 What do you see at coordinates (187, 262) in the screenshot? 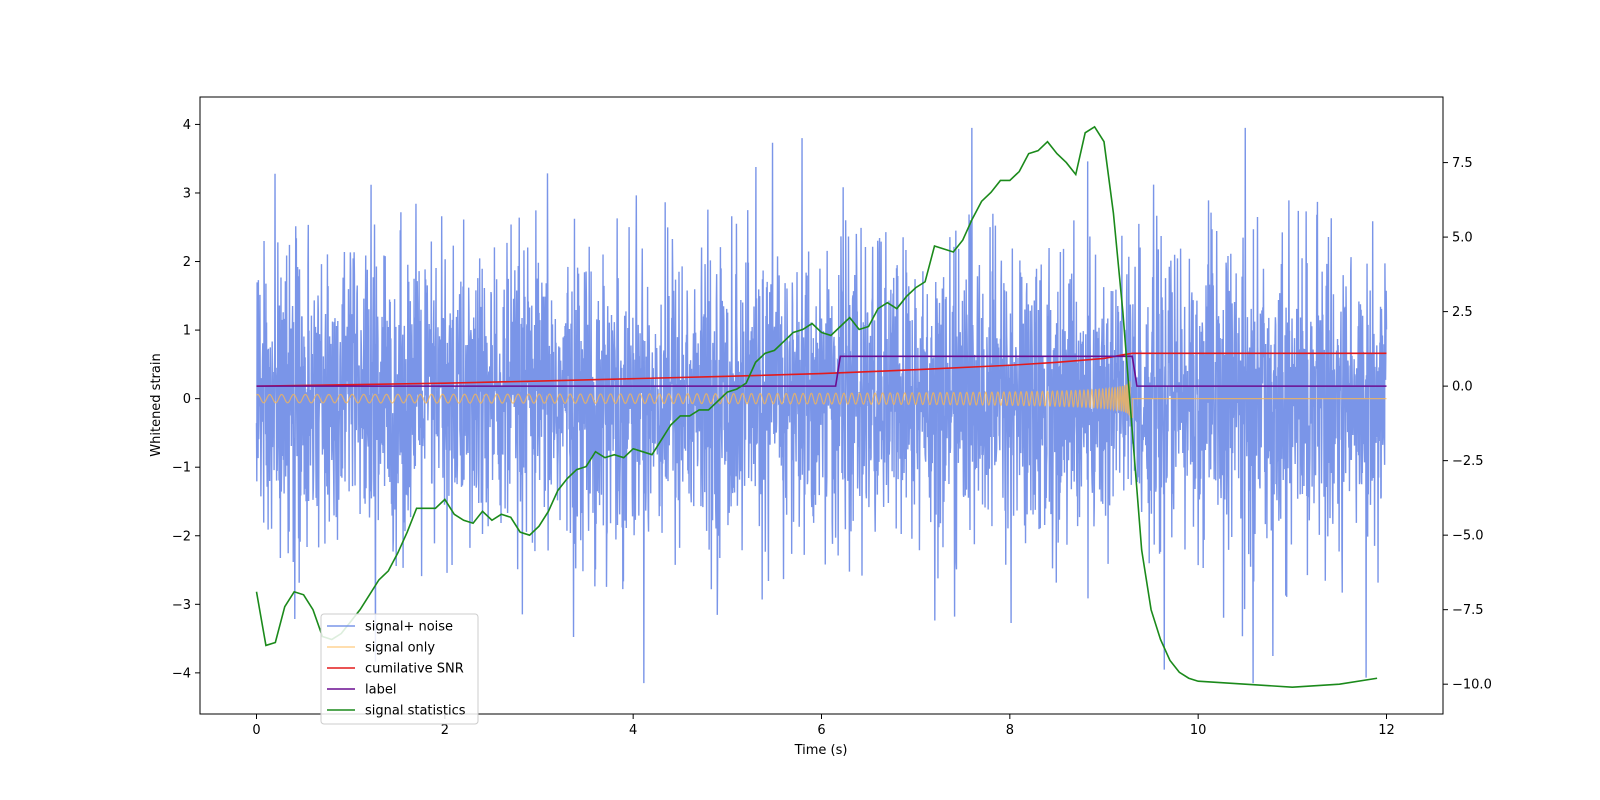
I see `y-tick-label: 2` at bounding box center [187, 262].